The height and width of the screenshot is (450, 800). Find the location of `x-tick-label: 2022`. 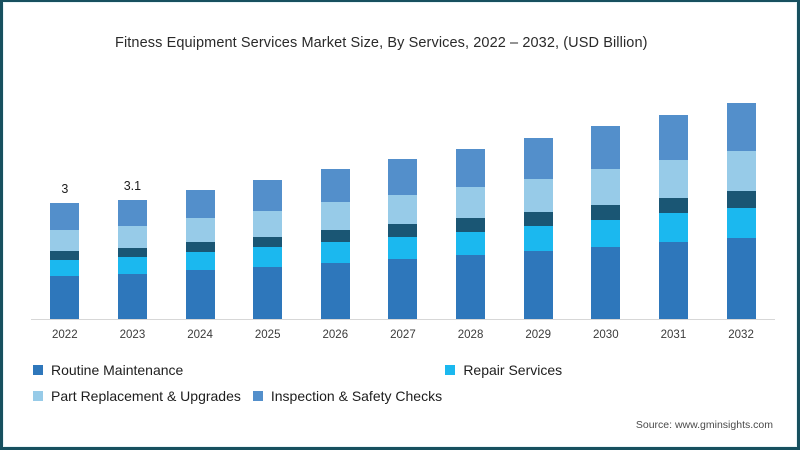

x-tick-label: 2022 is located at coordinates (65, 335).